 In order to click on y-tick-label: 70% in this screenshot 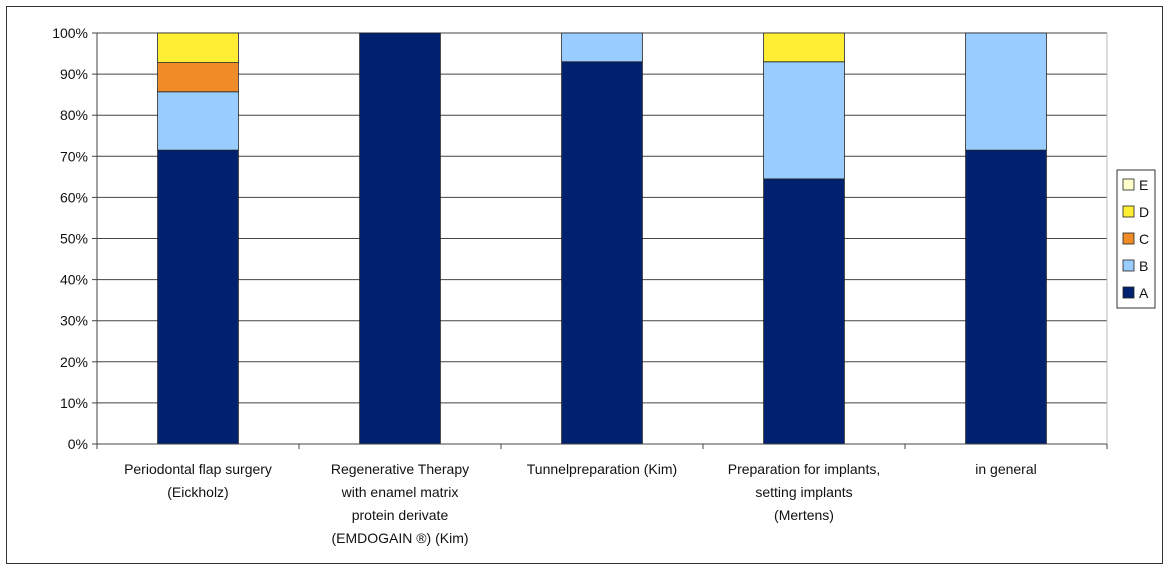, I will do `click(74, 156)`.